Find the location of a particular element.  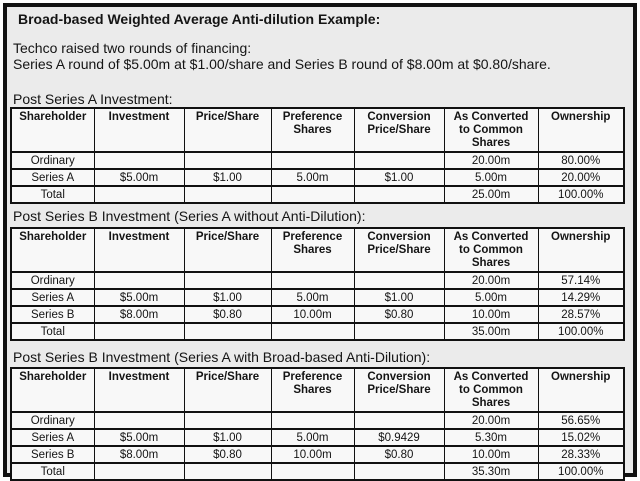

table-cell: 28.57% is located at coordinates (581, 314).